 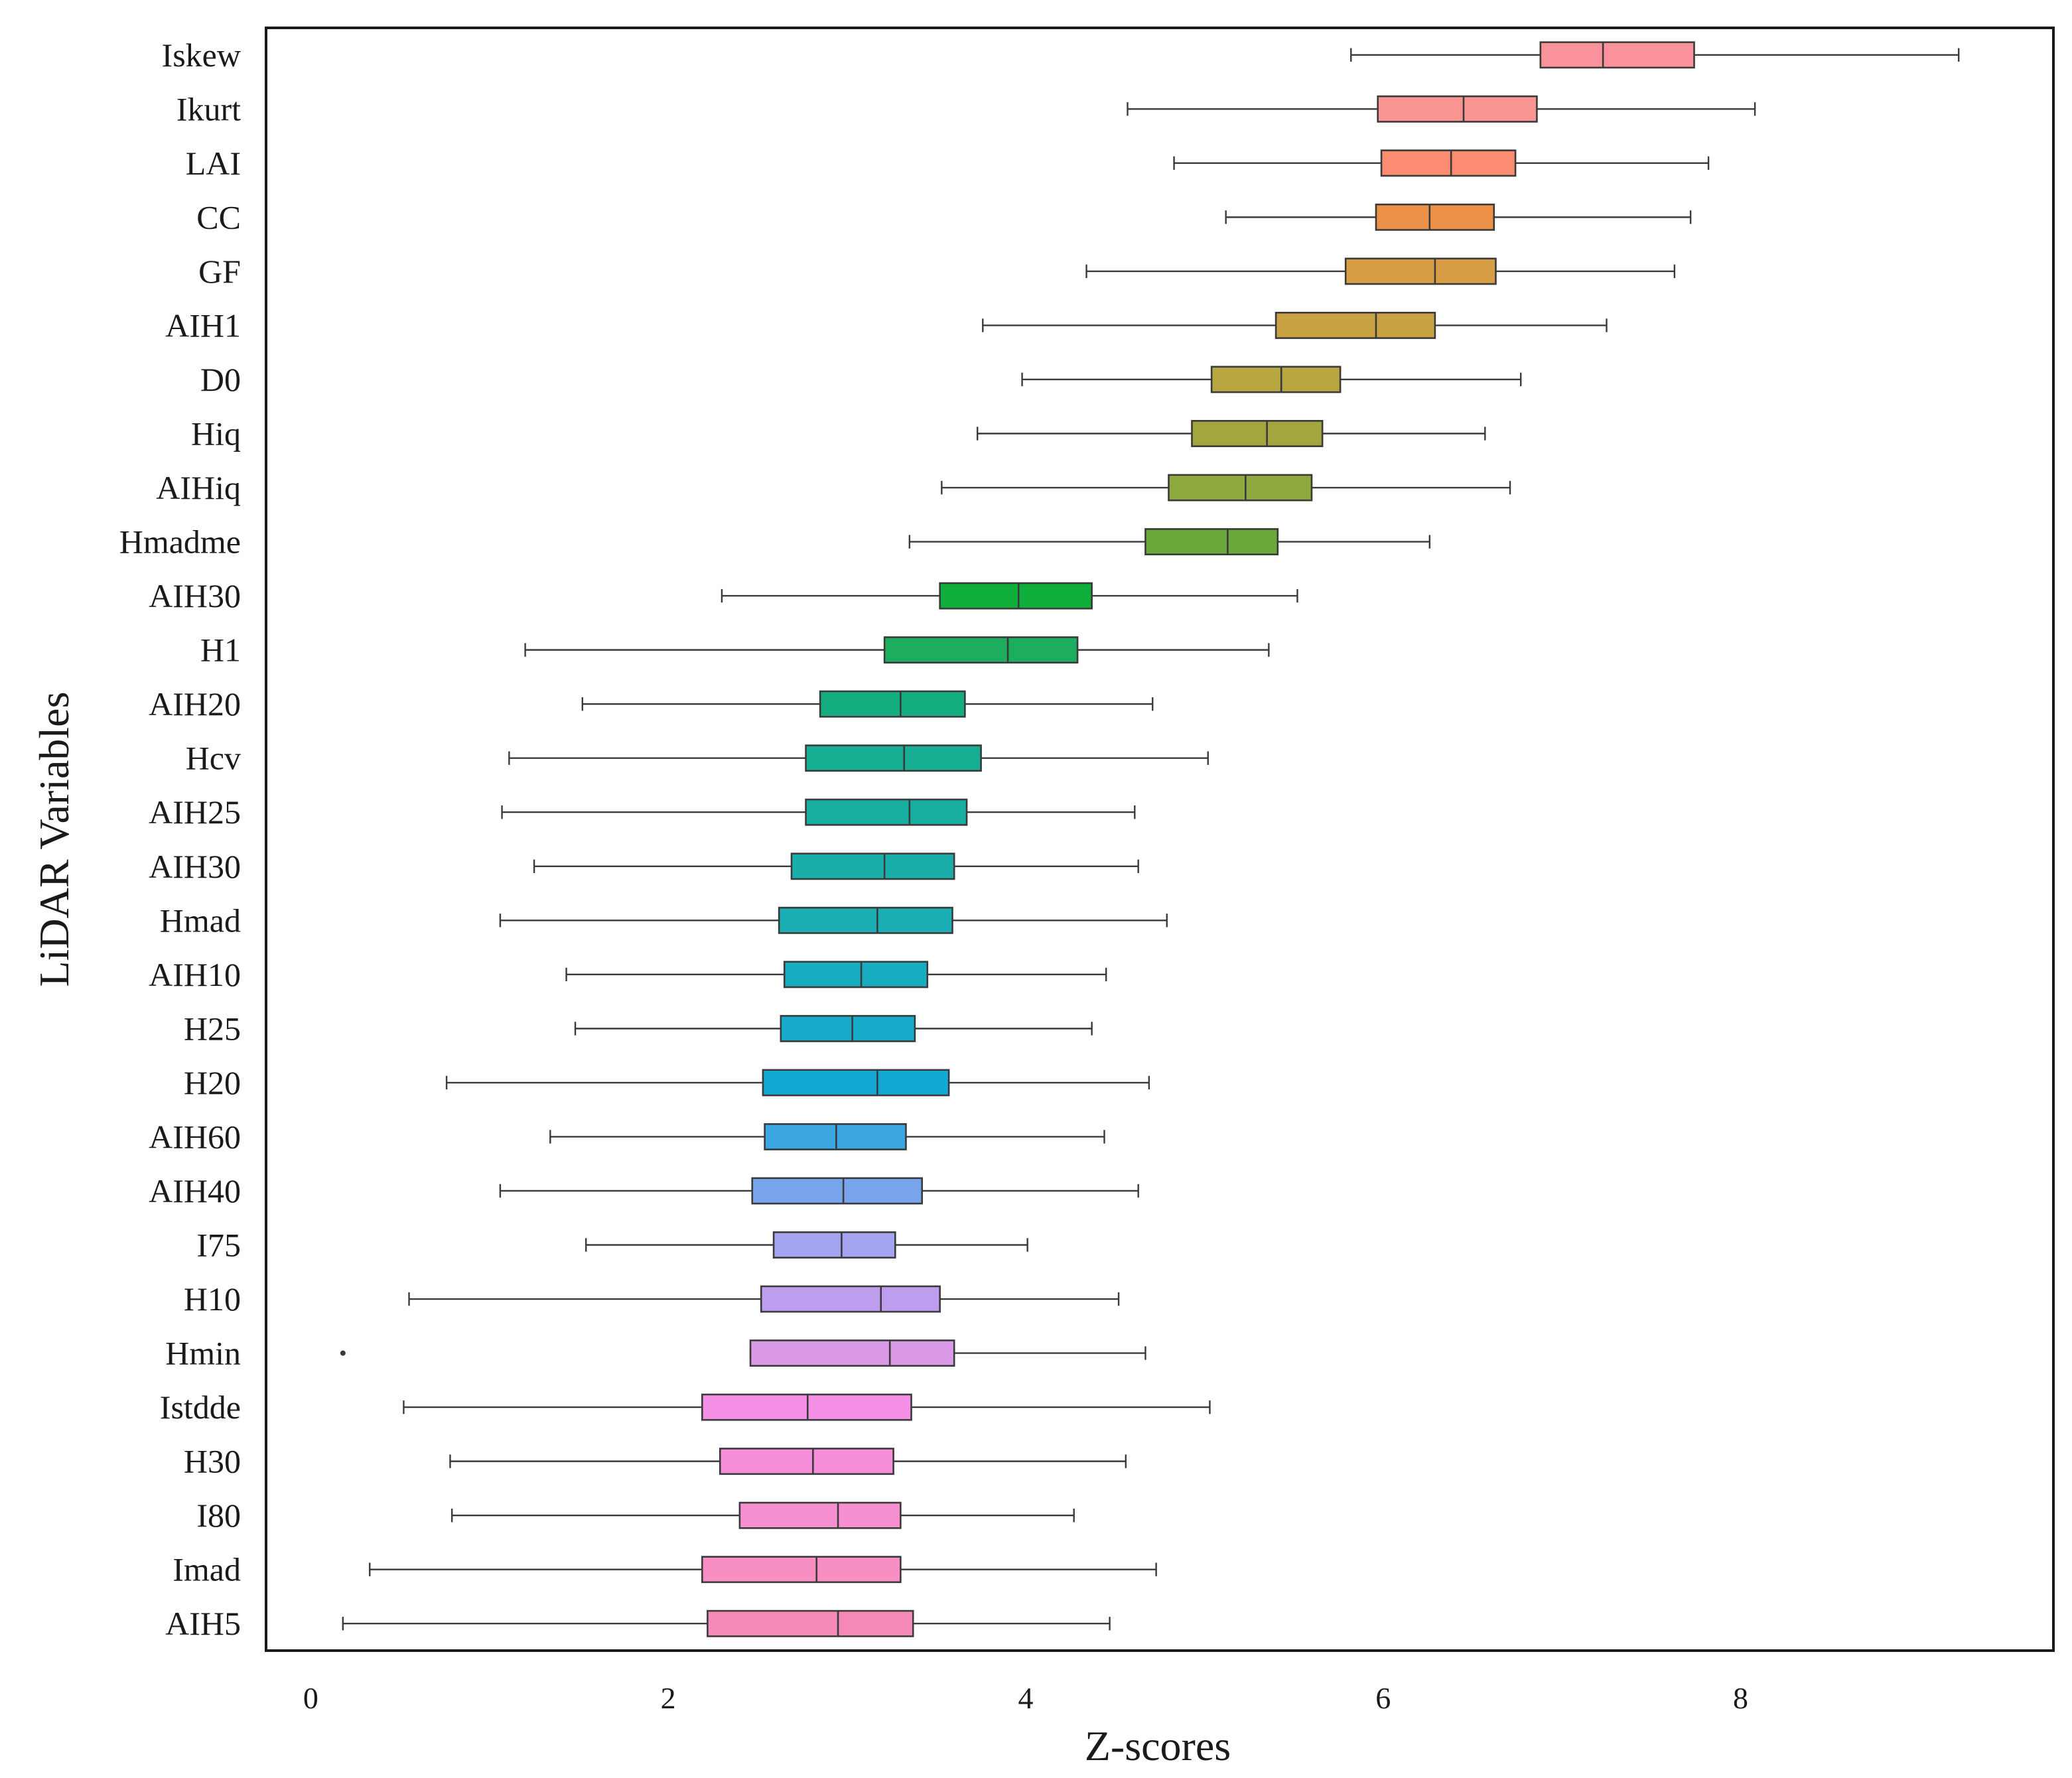 What do you see at coordinates (54, 839) in the screenshot?
I see `y-axis-title: LiDAR Variables` at bounding box center [54, 839].